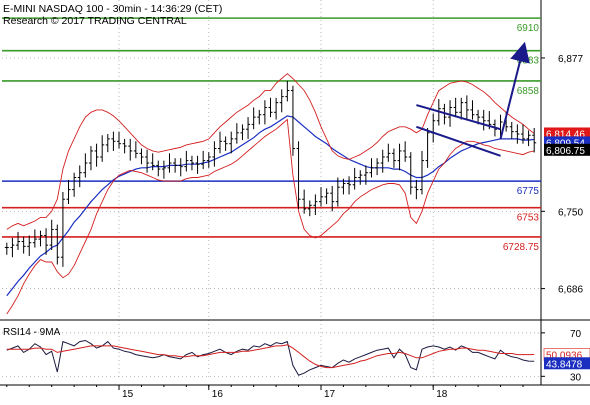 This screenshot has height=405, width=590. Describe the element at coordinates (570, 290) in the screenshot. I see `y-tick-label-2: 6,686` at that location.